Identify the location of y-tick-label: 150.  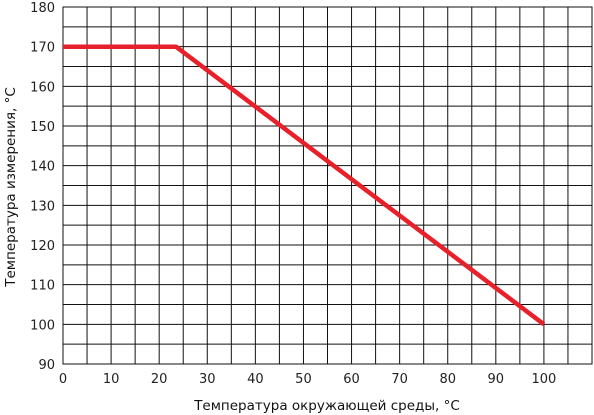
(42, 127).